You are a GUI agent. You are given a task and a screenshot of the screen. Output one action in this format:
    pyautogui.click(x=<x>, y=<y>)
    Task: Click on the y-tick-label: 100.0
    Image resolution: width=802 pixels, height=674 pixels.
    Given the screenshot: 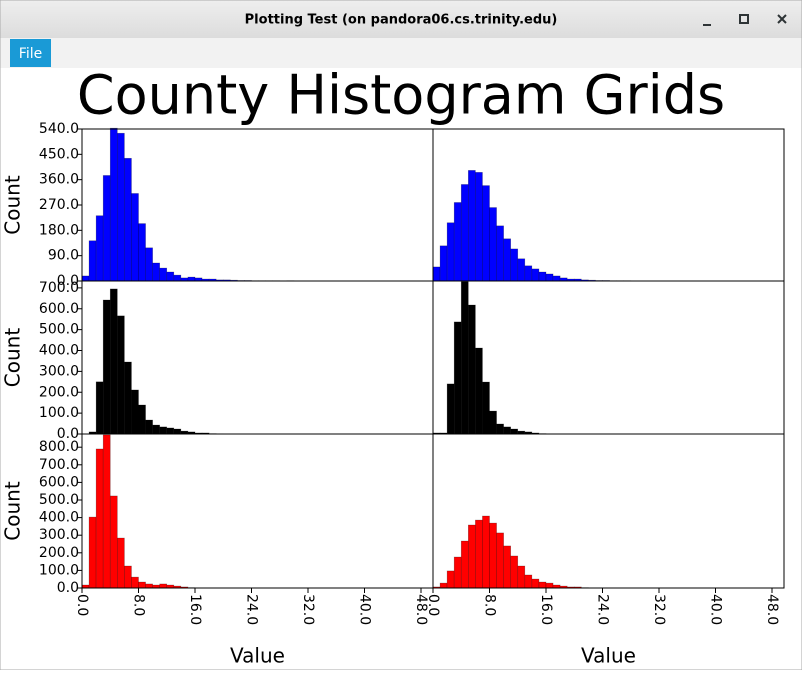 What is the action you would take?
    pyautogui.click(x=59, y=413)
    